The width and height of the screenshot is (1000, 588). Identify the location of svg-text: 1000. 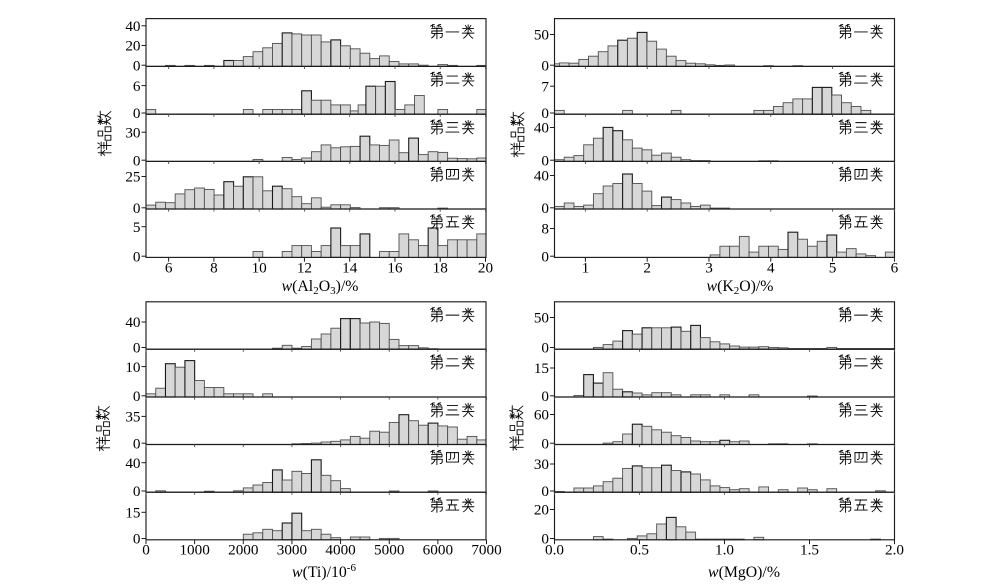
(194, 550).